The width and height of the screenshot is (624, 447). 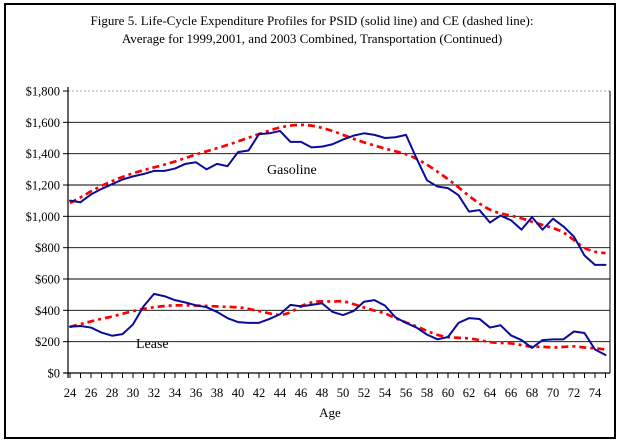 What do you see at coordinates (54, 374) in the screenshot?
I see `y-tick-label: $0` at bounding box center [54, 374].